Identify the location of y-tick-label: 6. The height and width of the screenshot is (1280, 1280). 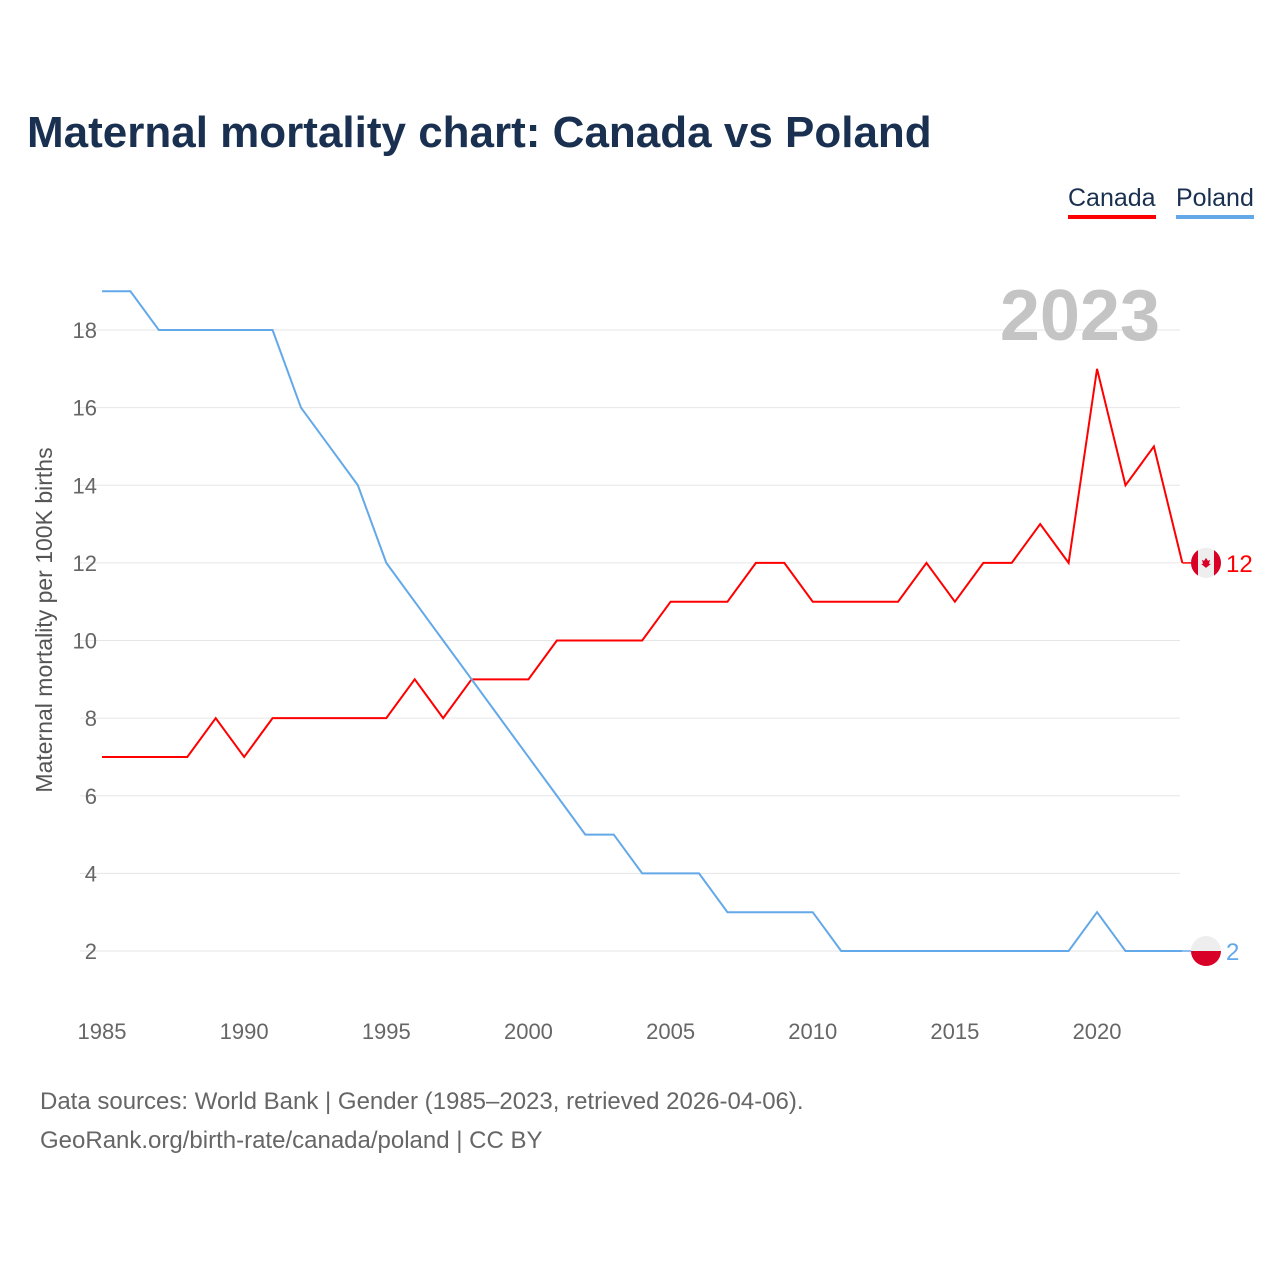
(91, 796).